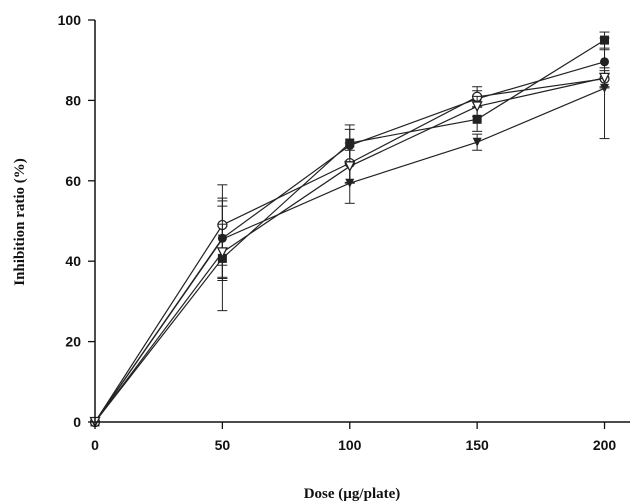 This screenshot has width=631, height=504. I want to click on x-tick-label: 200, so click(605, 445).